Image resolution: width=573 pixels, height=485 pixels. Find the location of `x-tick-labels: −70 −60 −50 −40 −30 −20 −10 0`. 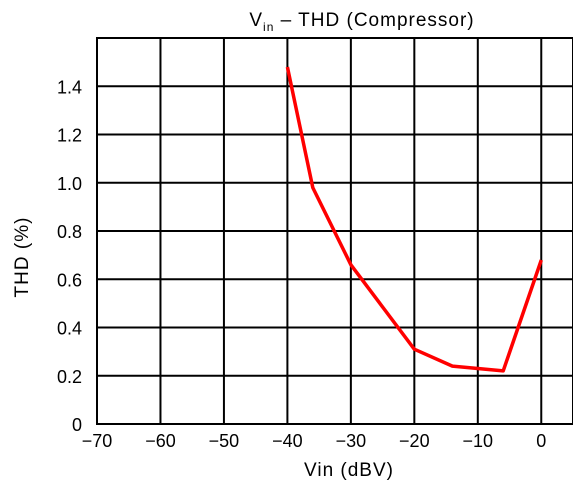

x-tick-labels: −70 −60 −50 −40 −30 −20 −10 0 is located at coordinates (314, 441).